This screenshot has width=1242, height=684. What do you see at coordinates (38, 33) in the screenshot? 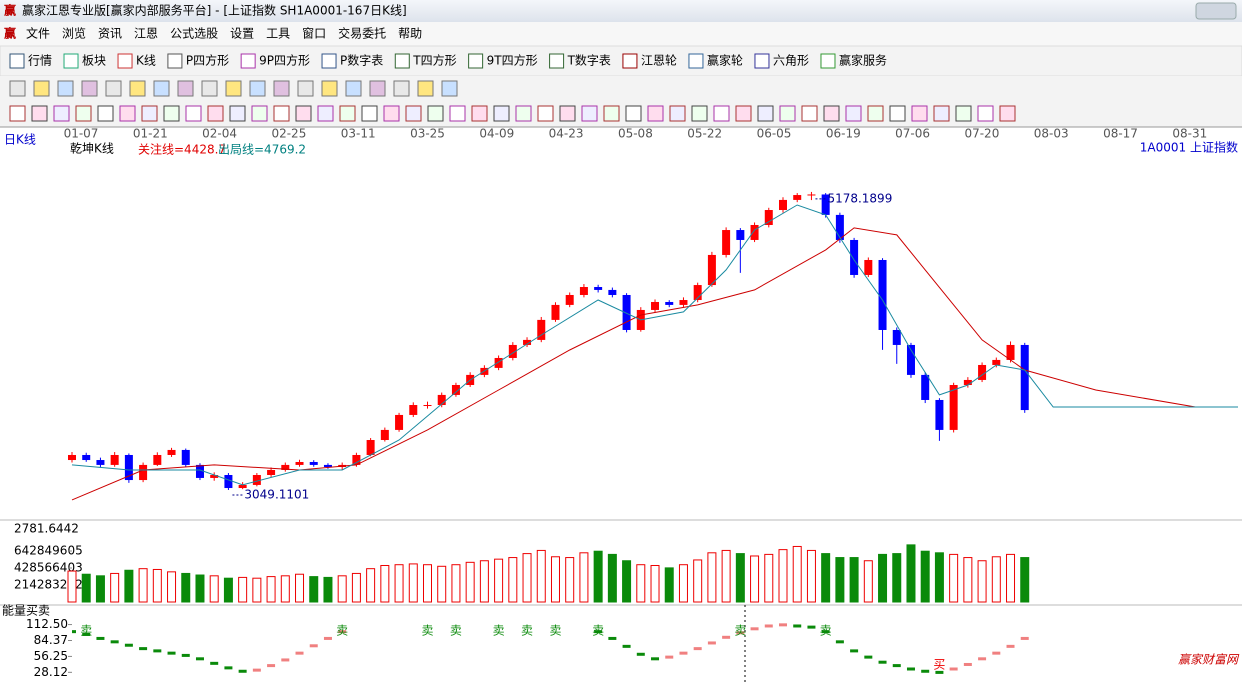
I see `menu-item: 文件` at bounding box center [38, 33].